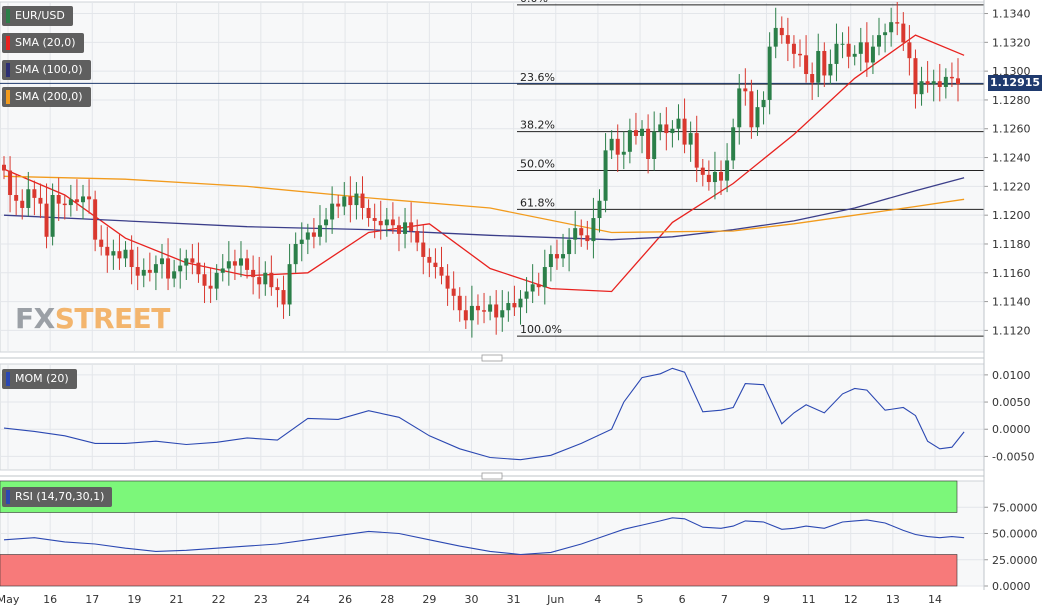 This screenshot has height=612, width=1055. I want to click on x-tick-label: 16, so click(50, 599).